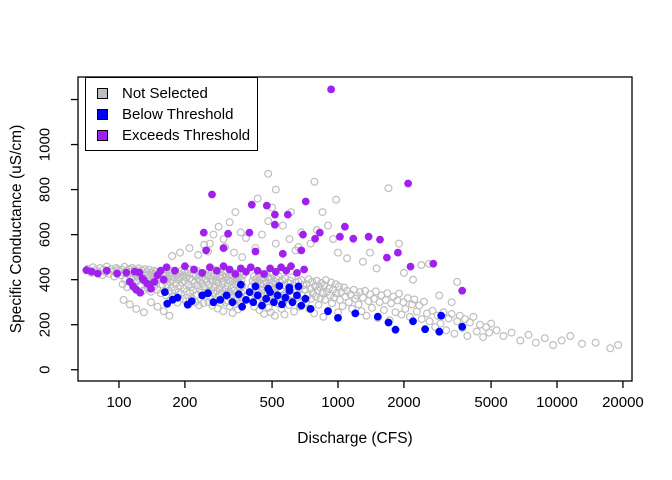 This screenshot has height=480, width=672. Describe the element at coordinates (184, 402) in the screenshot. I see `x-tick-label: 200` at that location.